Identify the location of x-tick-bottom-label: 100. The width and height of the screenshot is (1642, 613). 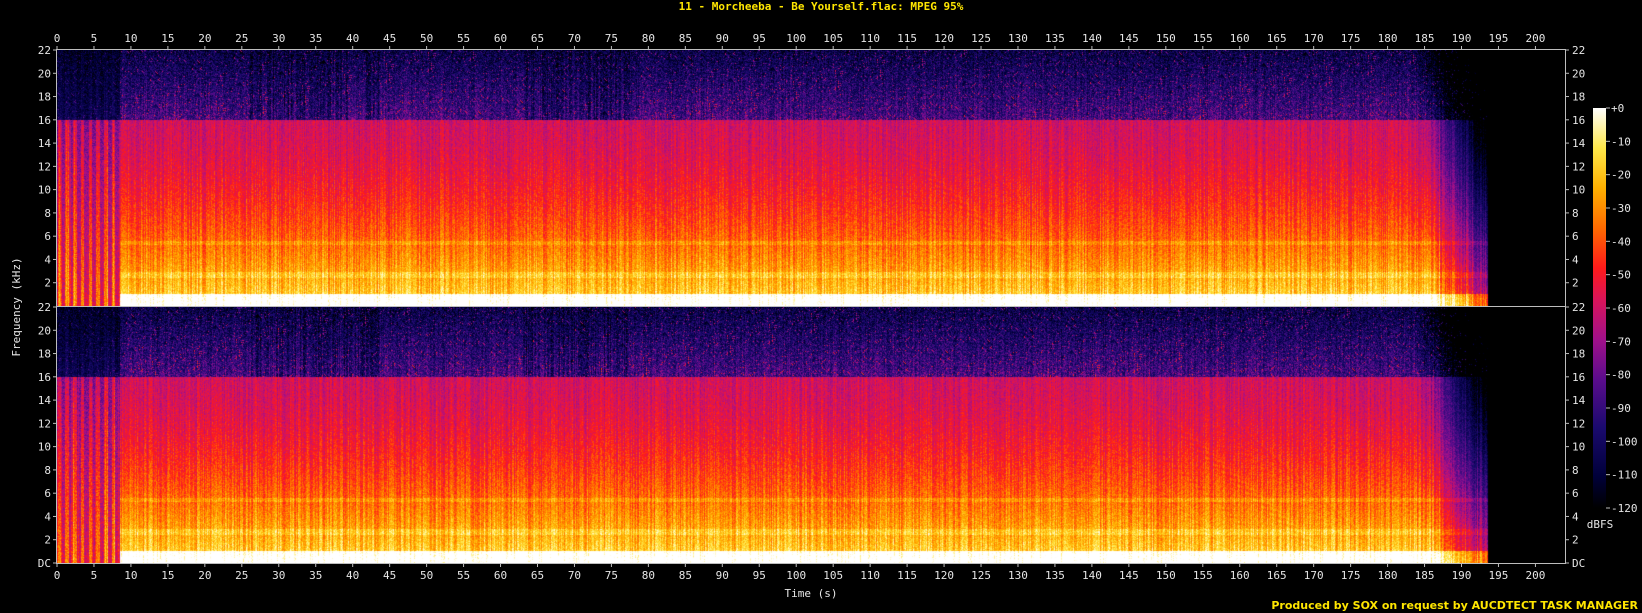
(796, 575).